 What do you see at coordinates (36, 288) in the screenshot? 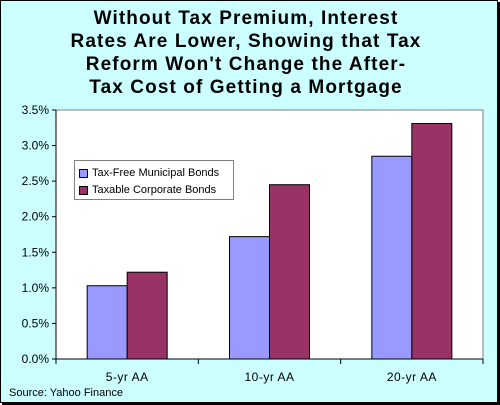
I see `y-tick-label: 1.0%` at bounding box center [36, 288].